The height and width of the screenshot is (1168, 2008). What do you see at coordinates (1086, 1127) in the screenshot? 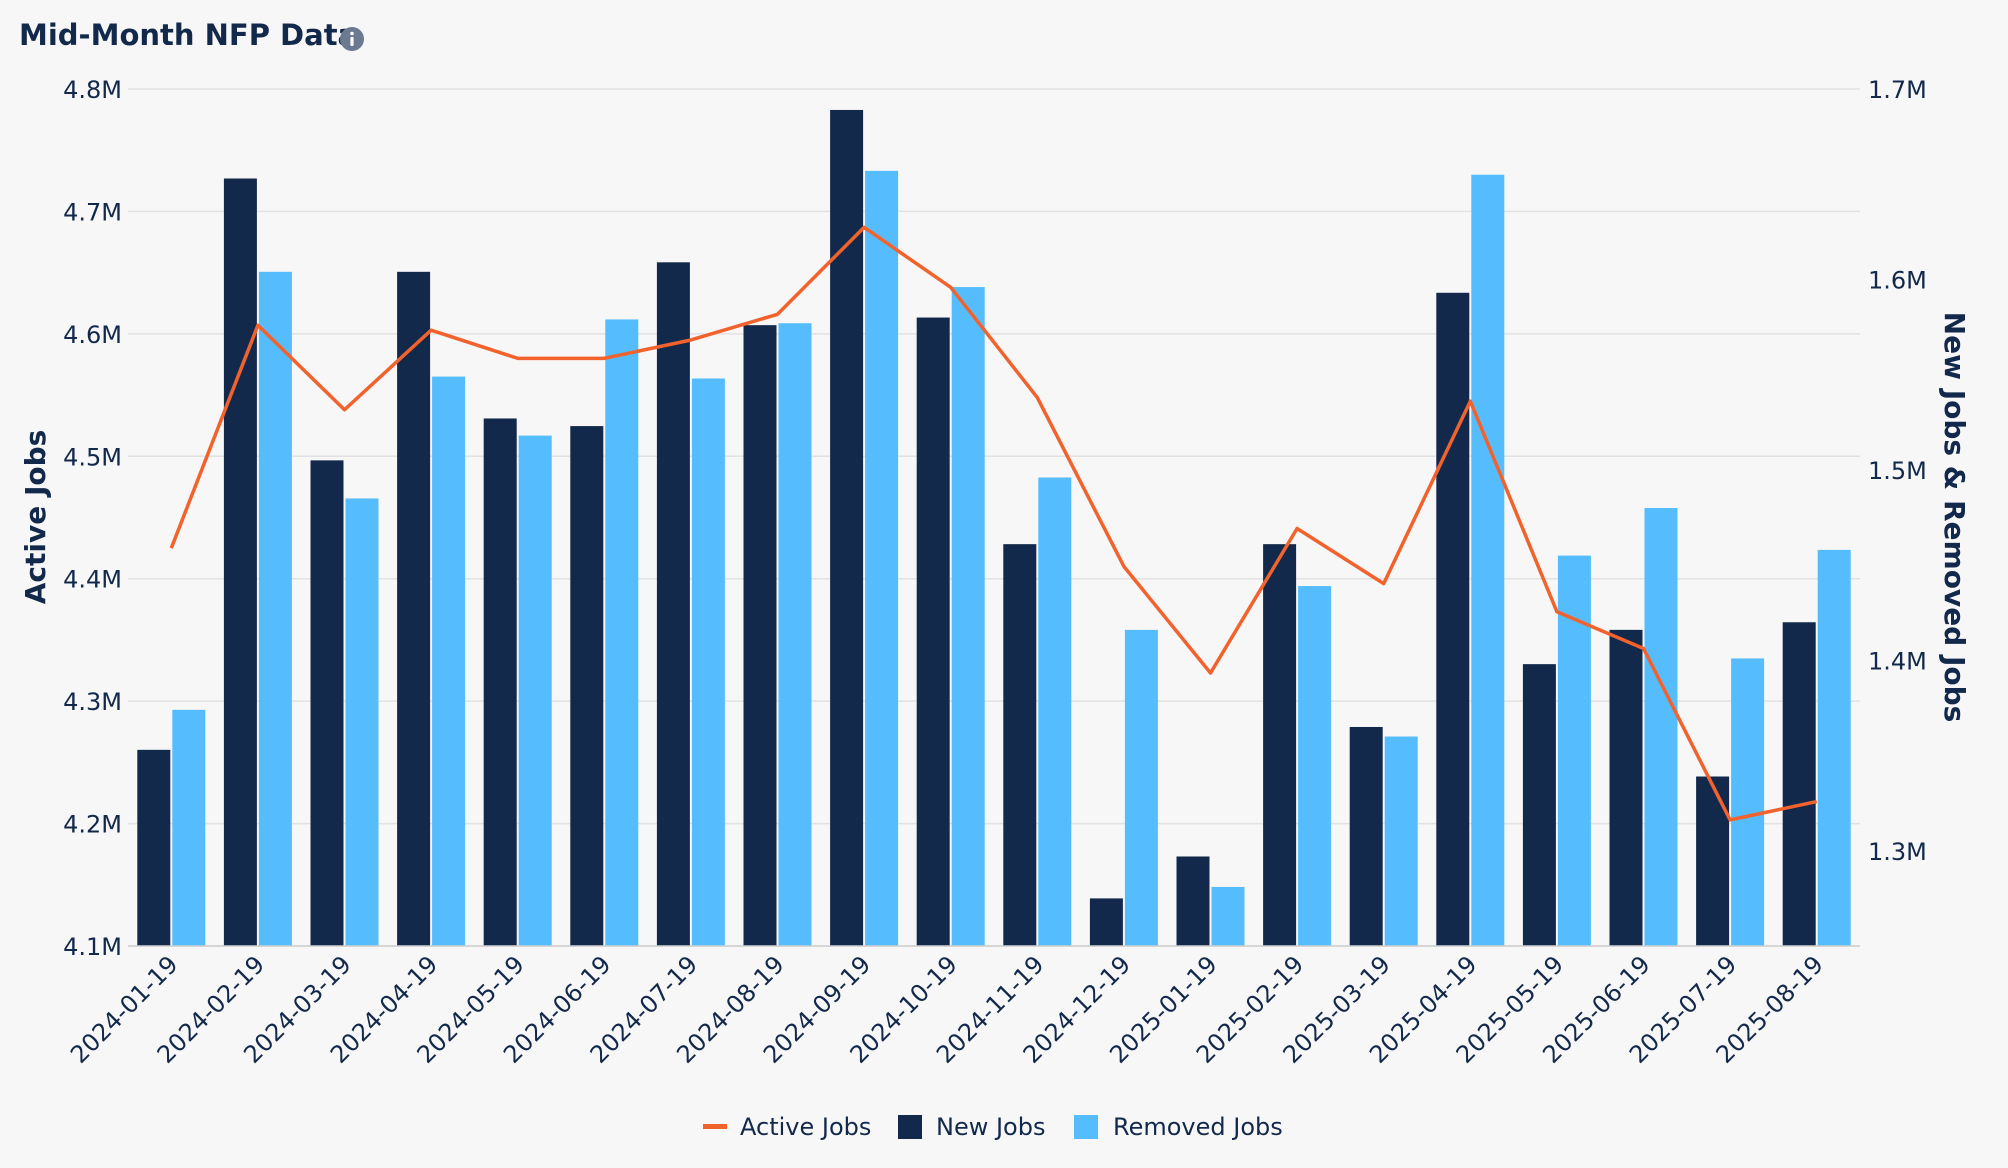
I see `legend-swatch-removed-jobs` at bounding box center [1086, 1127].